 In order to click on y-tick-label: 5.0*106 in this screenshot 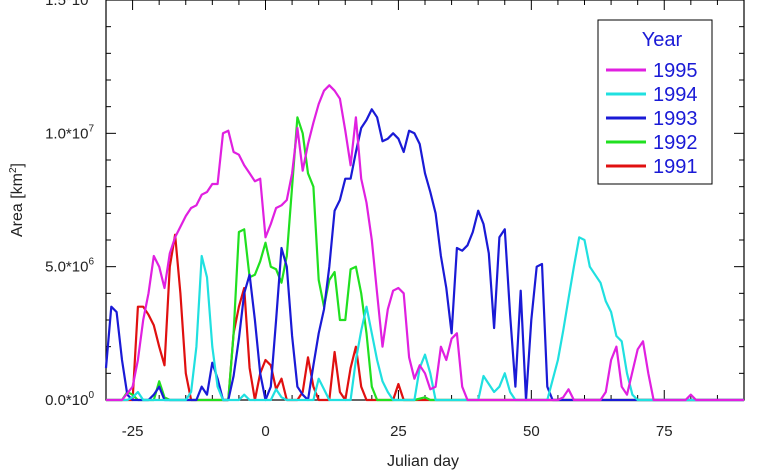, I will do `click(69, 266)`.